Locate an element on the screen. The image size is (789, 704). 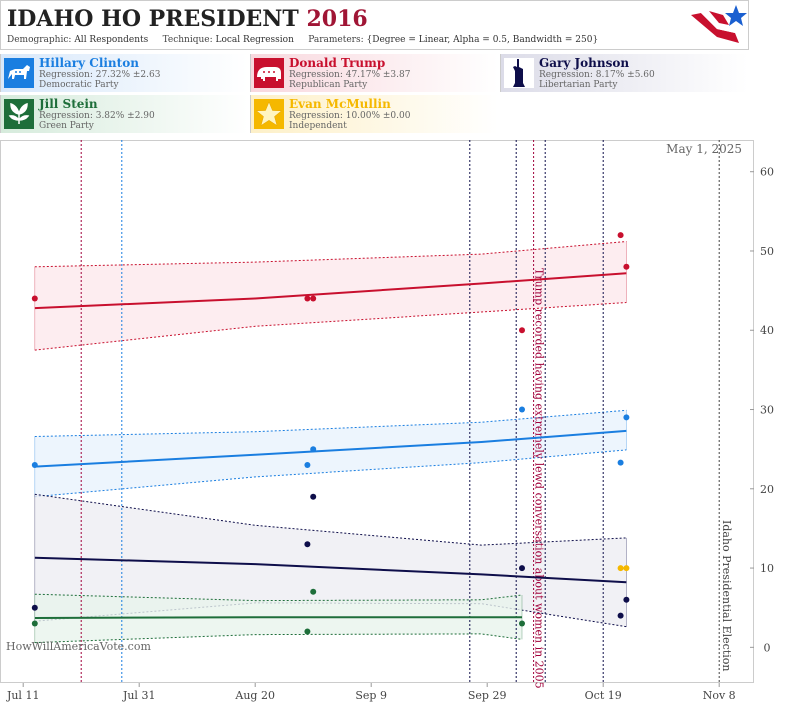
x-tick-label: Nov 8 is located at coordinates (719, 695).